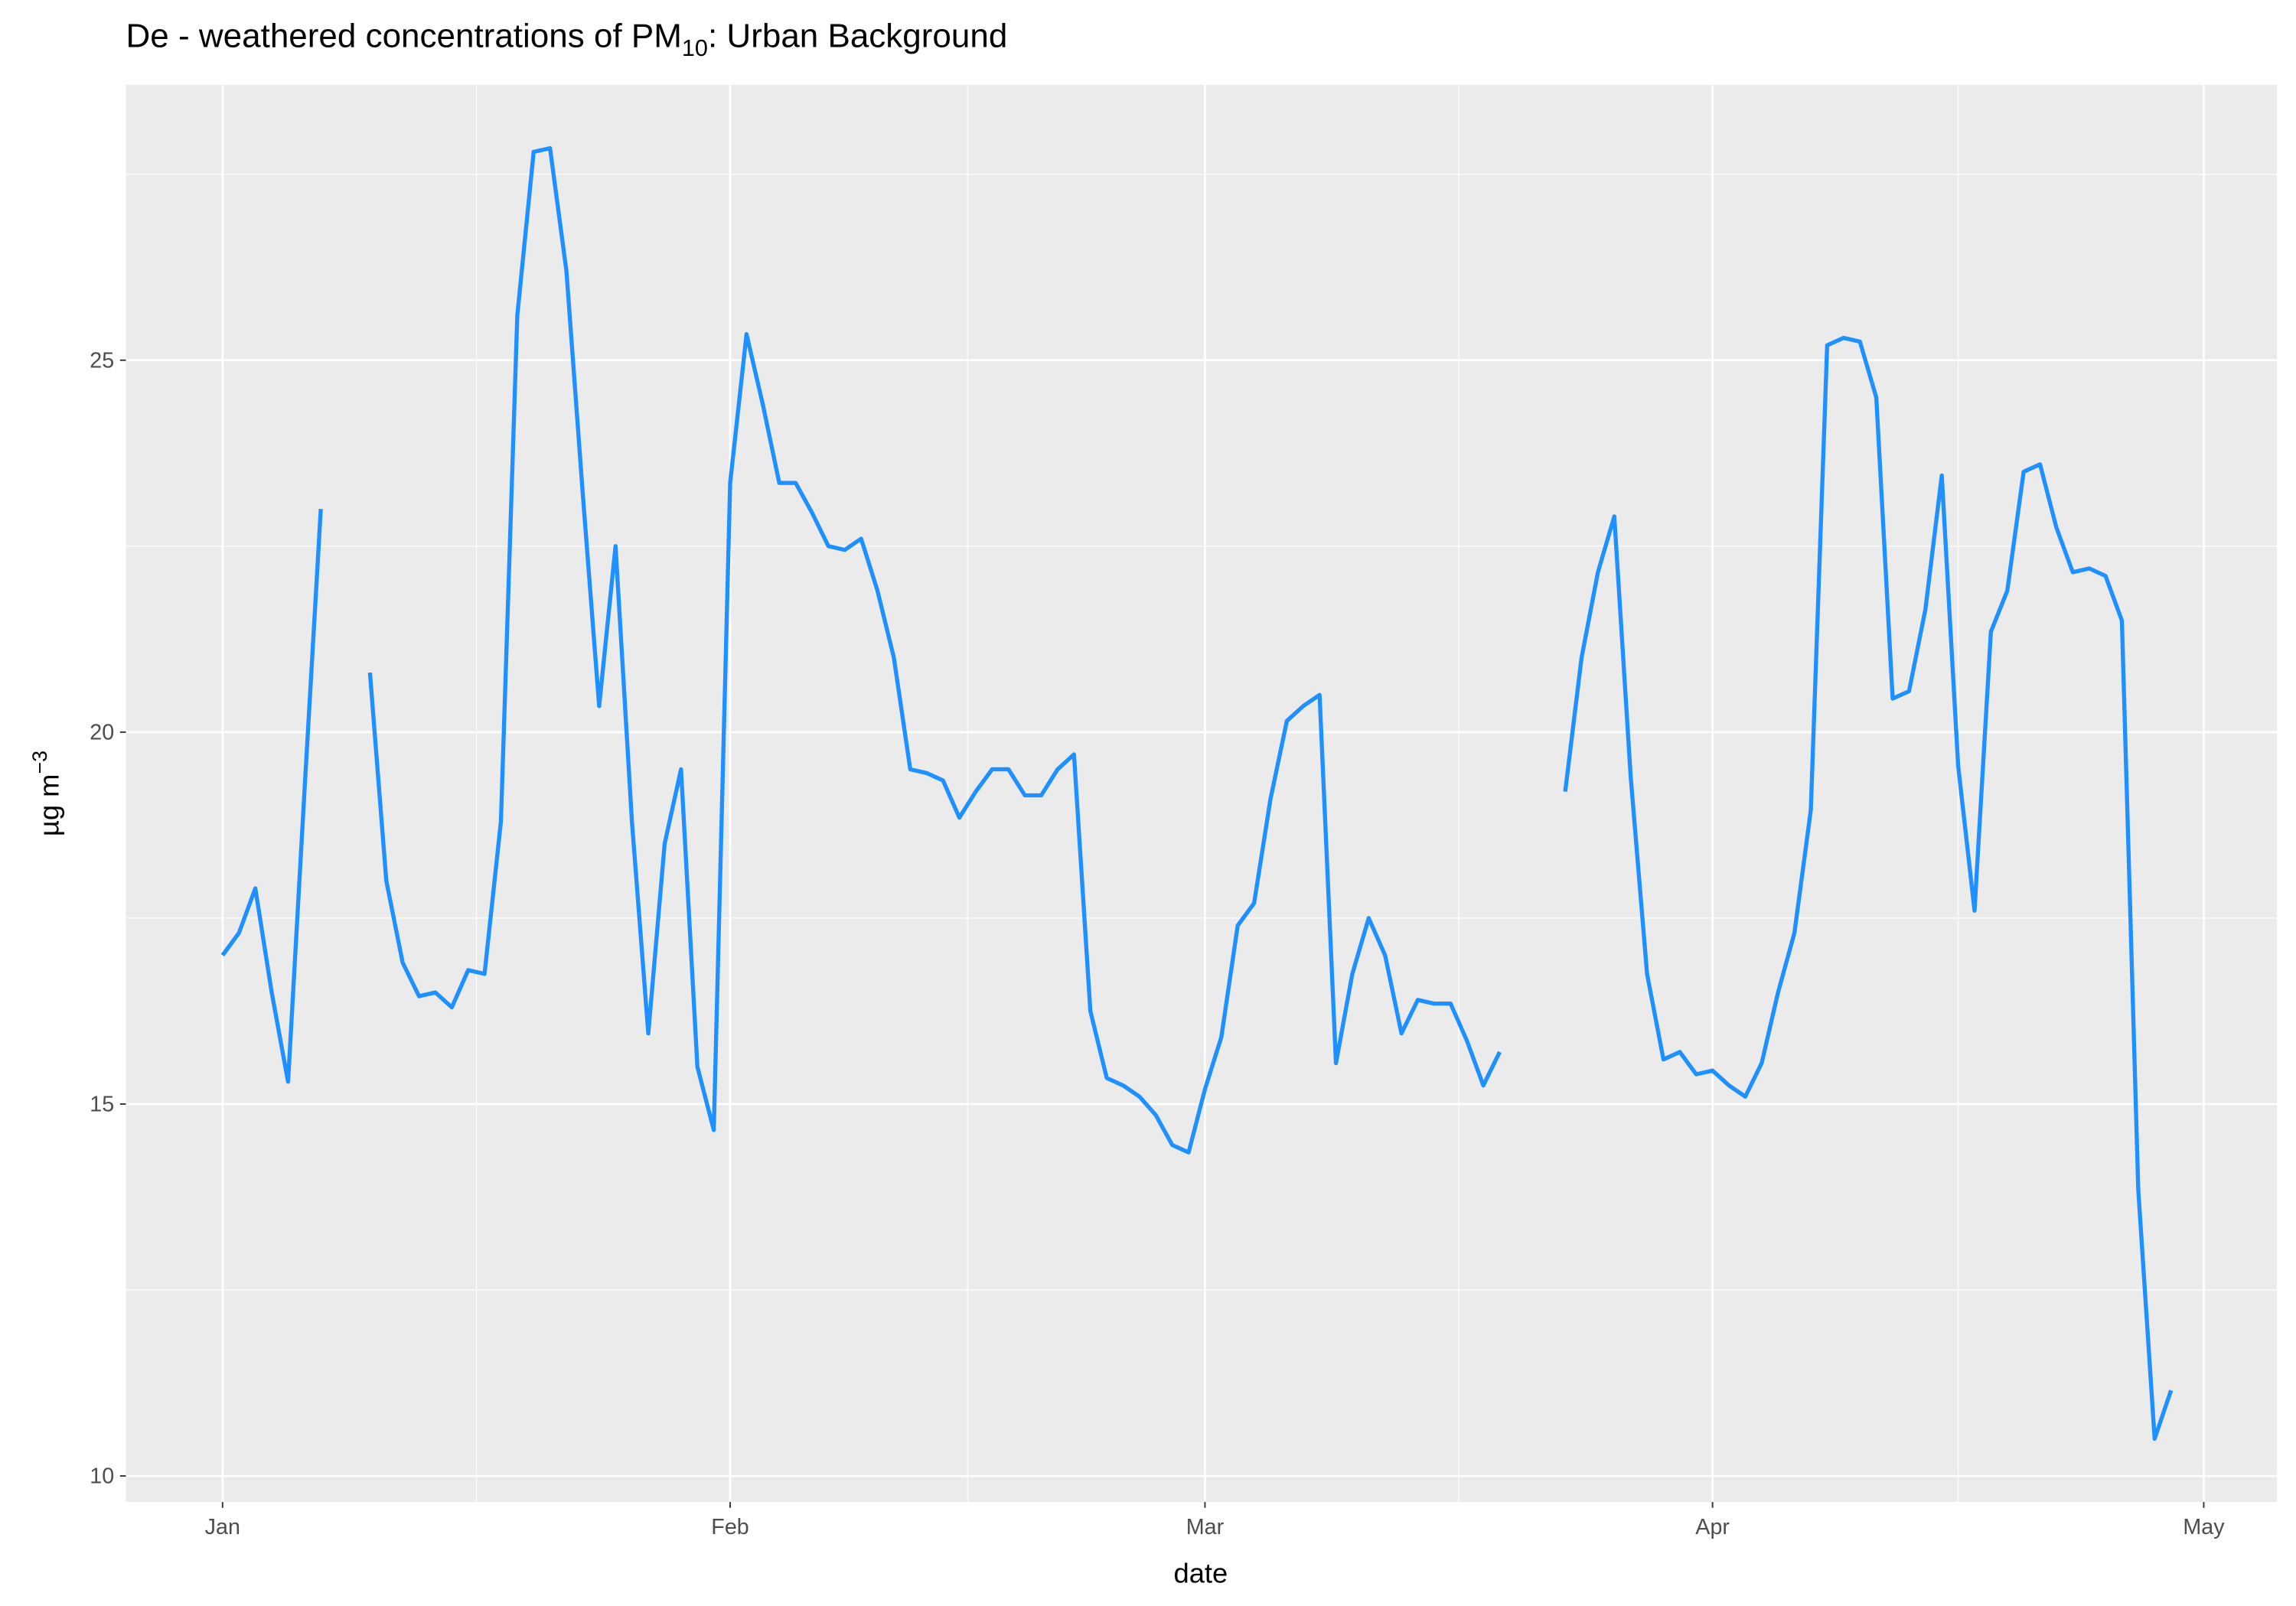  What do you see at coordinates (404, 35) in the screenshot?
I see `title-text: De - weathered concentrations of PM` at bounding box center [404, 35].